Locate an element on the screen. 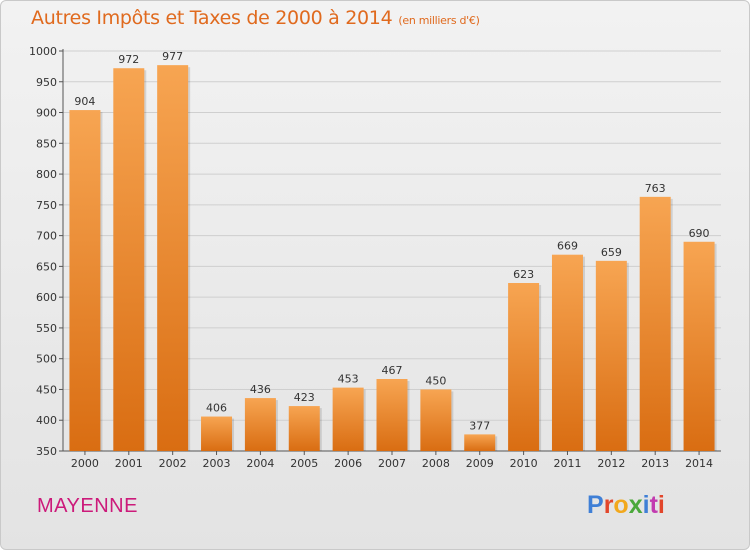 The image size is (750, 550). y-tick-label: 500 is located at coordinates (46, 359).